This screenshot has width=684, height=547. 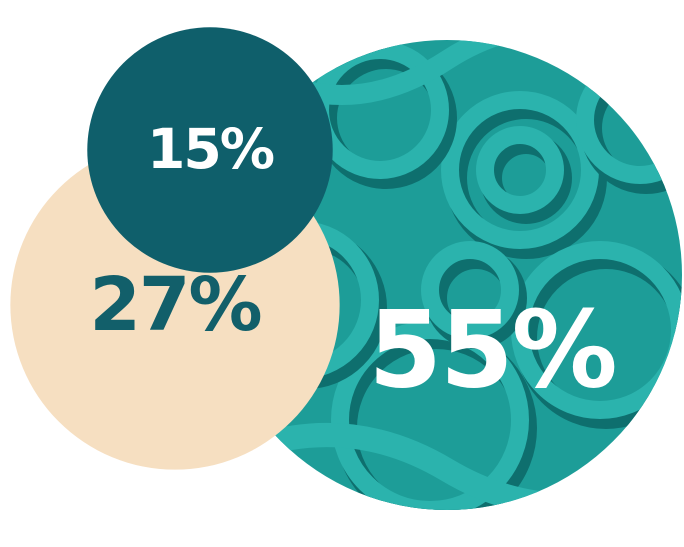 I want to click on value-label: 15%, so click(x=210, y=150).